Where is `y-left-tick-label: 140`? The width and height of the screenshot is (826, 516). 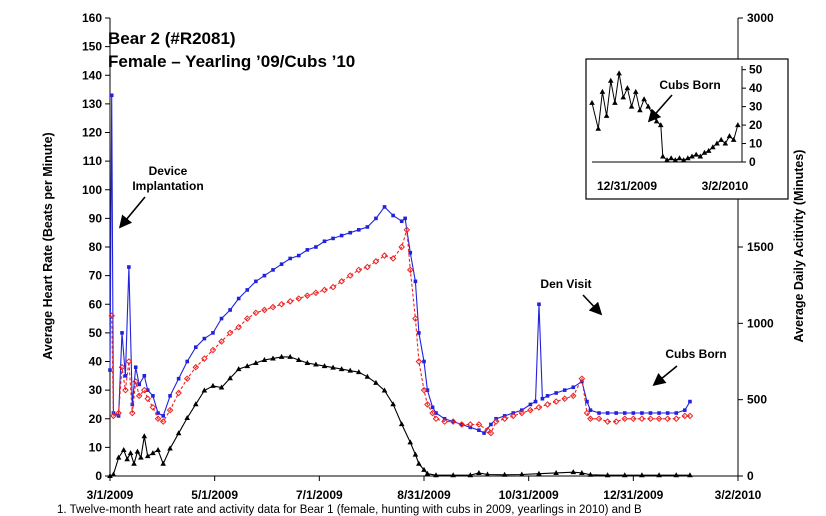 y-left-tick-label: 140 is located at coordinates (92, 75).